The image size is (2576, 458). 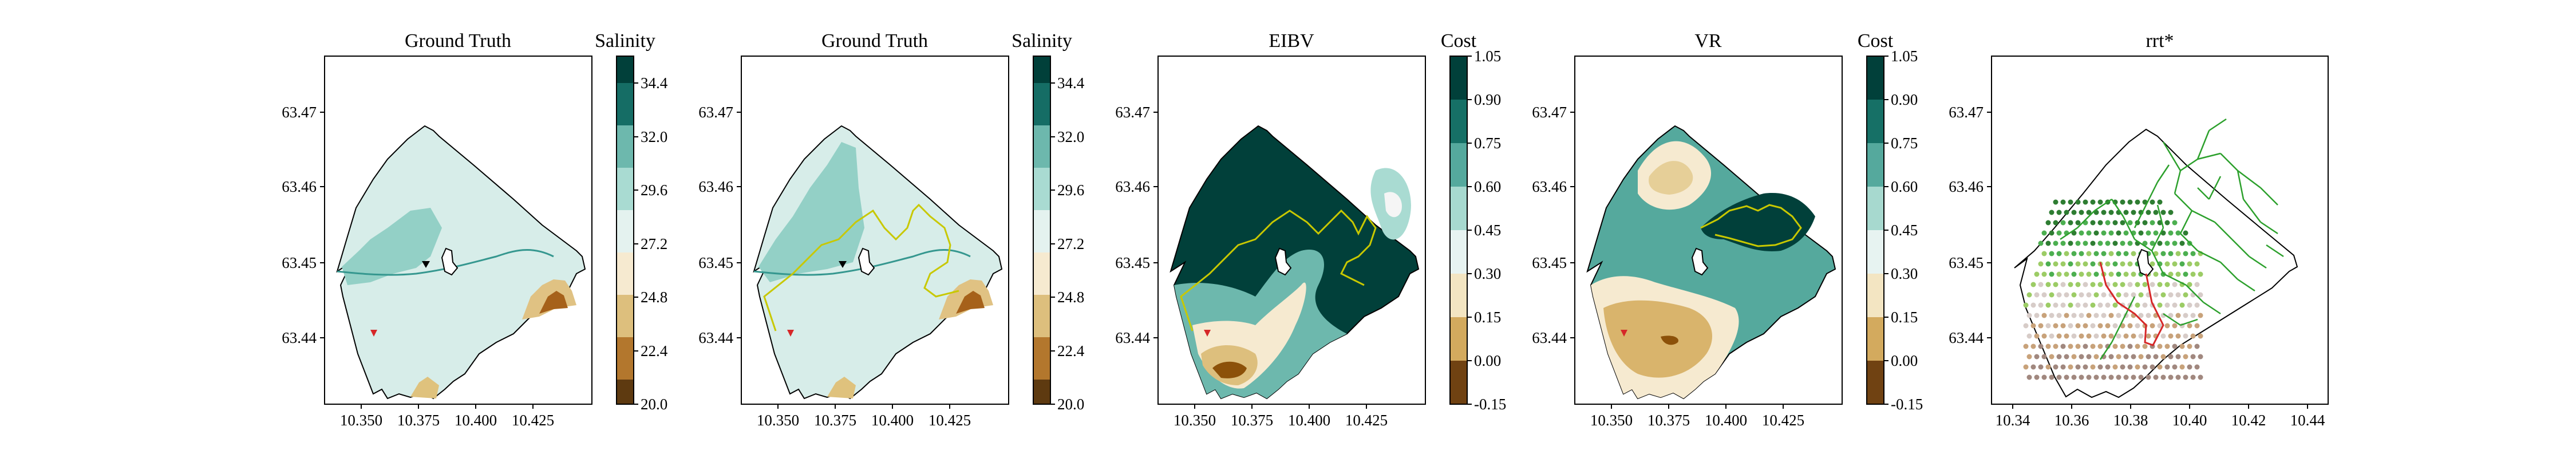 I want to click on x-tick-label: 10.36, so click(x=2072, y=420).